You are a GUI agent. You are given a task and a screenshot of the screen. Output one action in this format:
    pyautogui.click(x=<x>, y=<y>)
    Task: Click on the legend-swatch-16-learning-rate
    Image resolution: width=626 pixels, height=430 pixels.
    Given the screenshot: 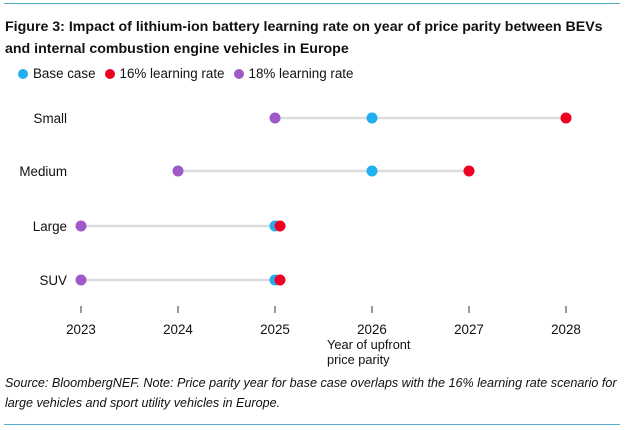 What is the action you would take?
    pyautogui.click(x=109, y=73)
    